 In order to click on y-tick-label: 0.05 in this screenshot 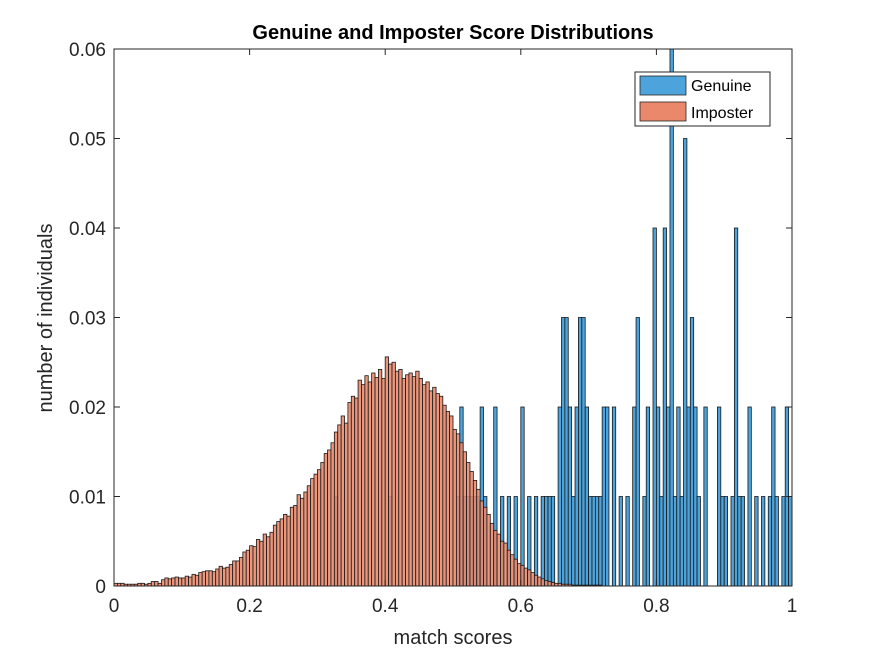, I will do `click(87, 140)`.